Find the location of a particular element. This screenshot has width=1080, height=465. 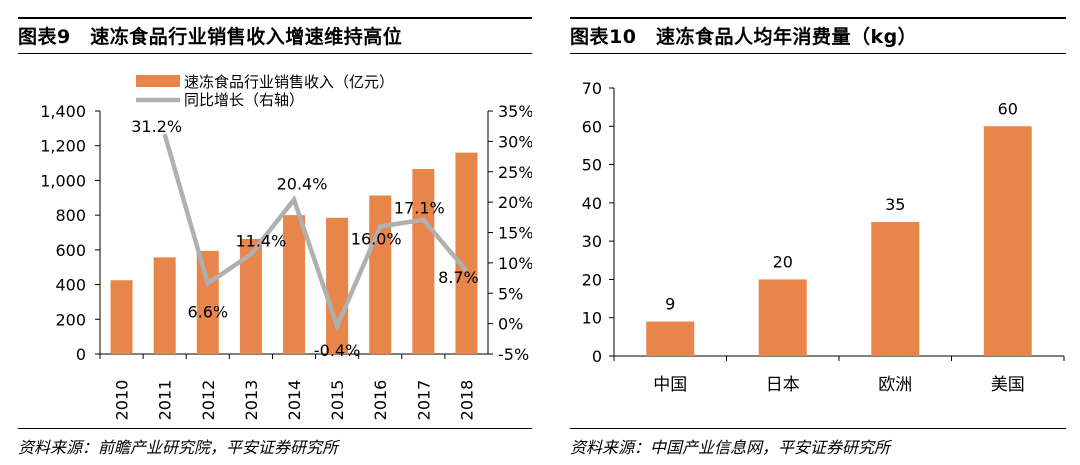

y-tick-label: 0 is located at coordinates (597, 356).